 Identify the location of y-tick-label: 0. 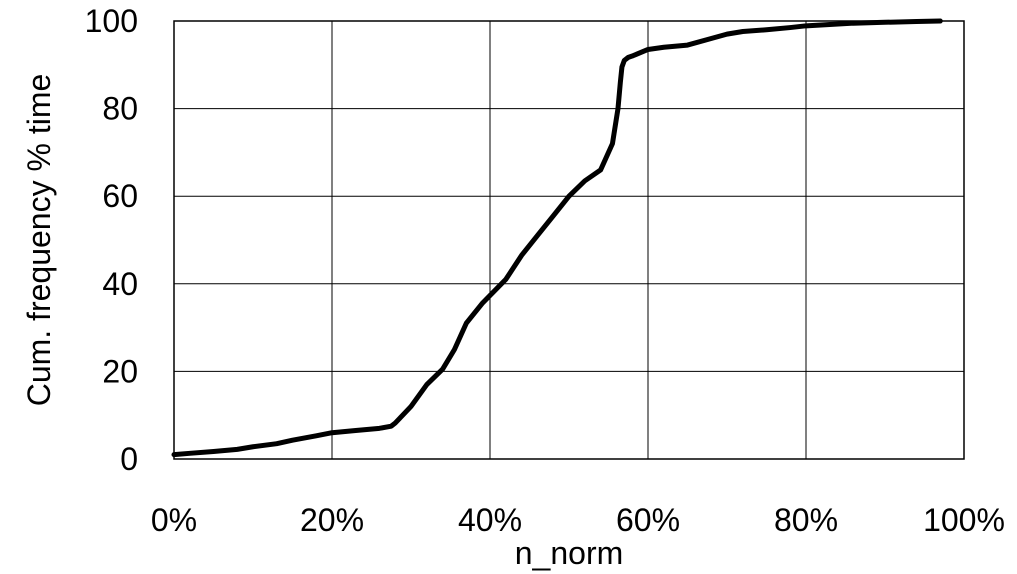
(129, 459).